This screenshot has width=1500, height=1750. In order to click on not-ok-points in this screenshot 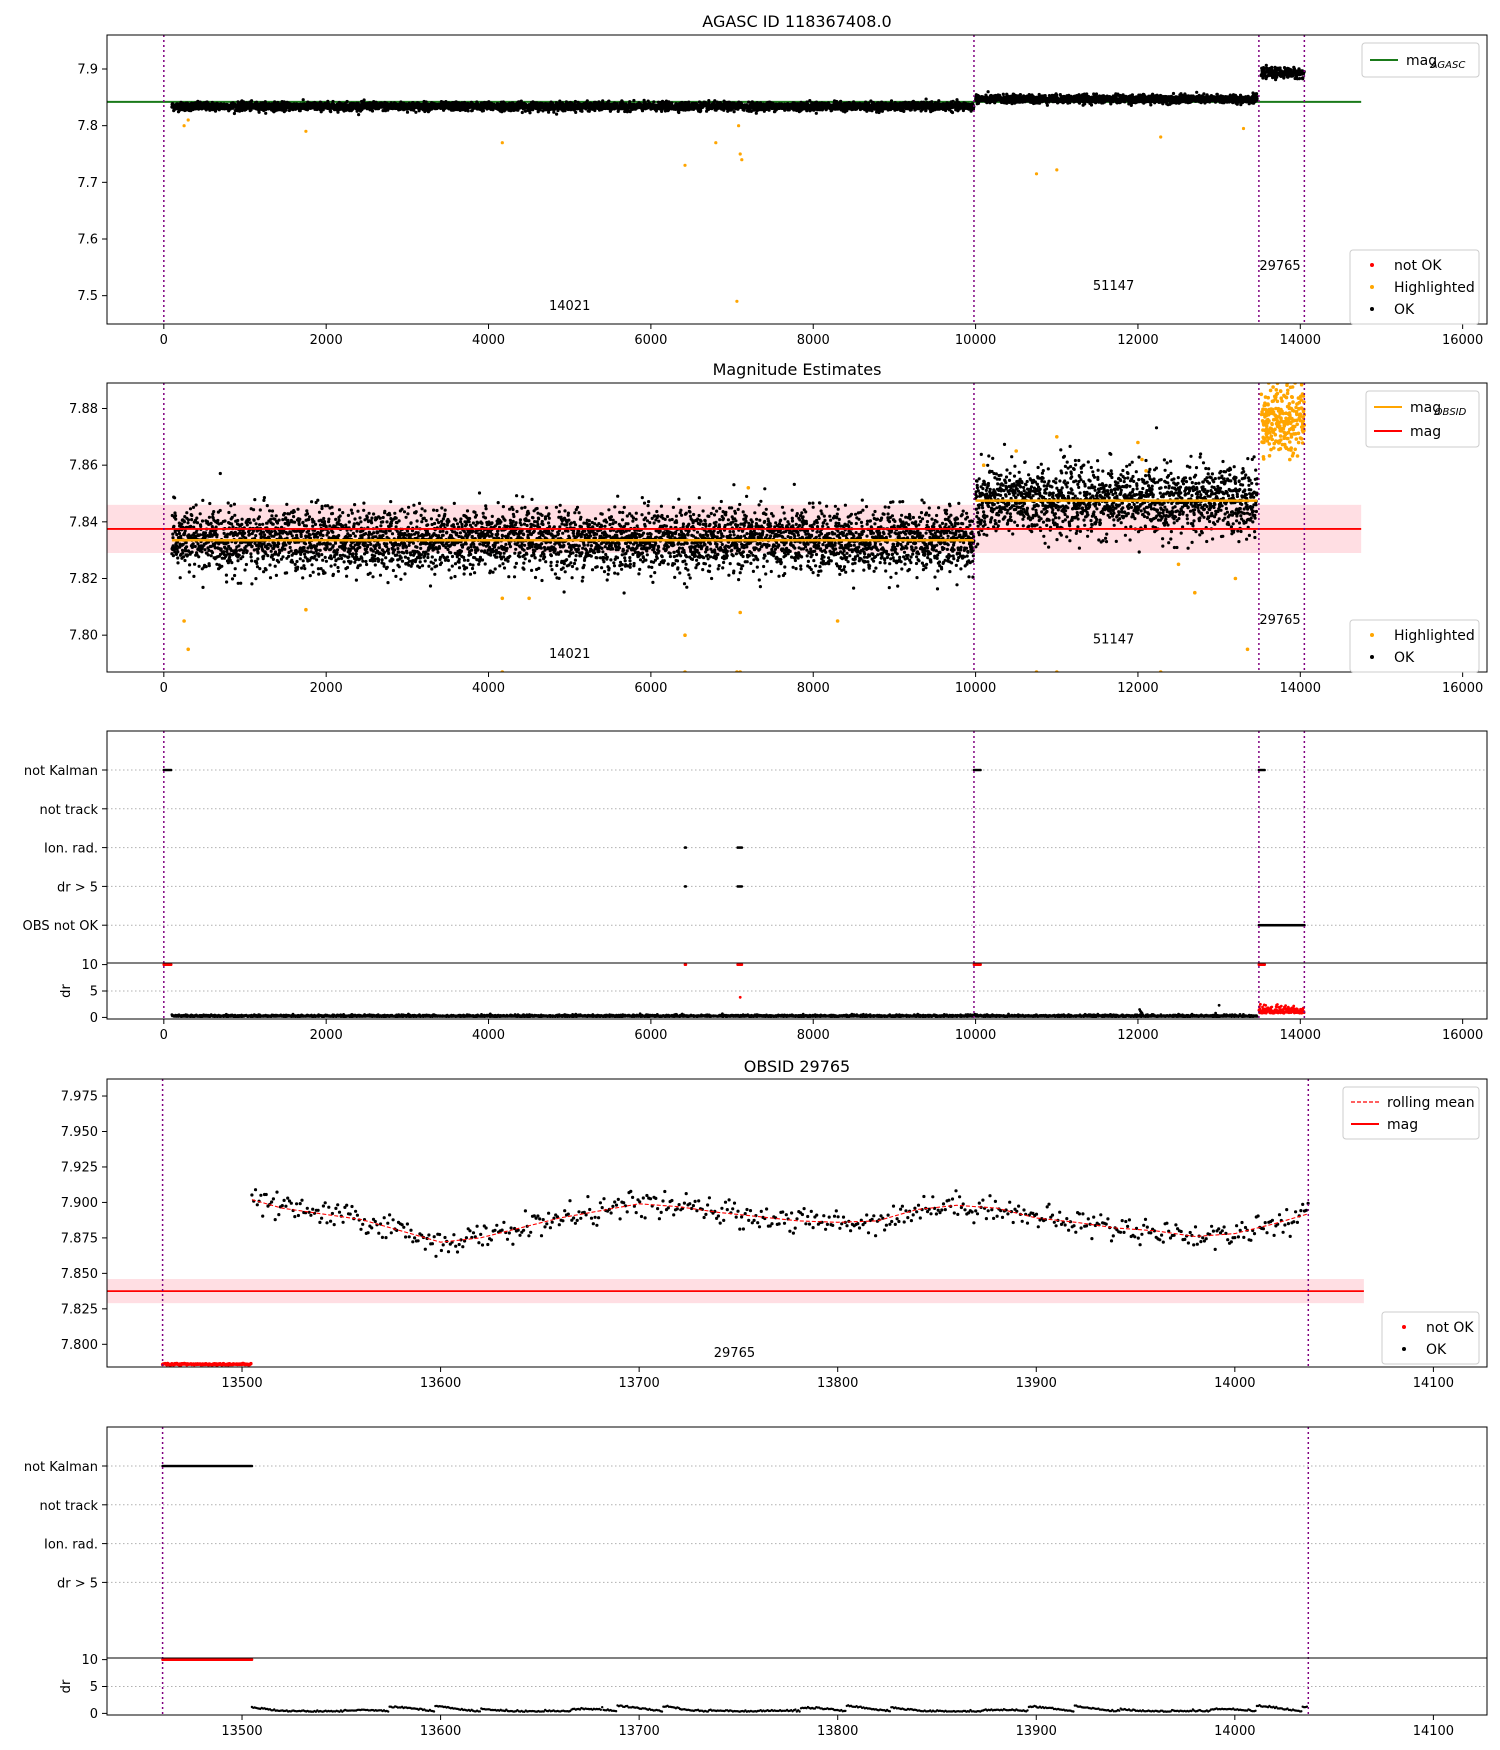, I will do `click(206, 1364)`.